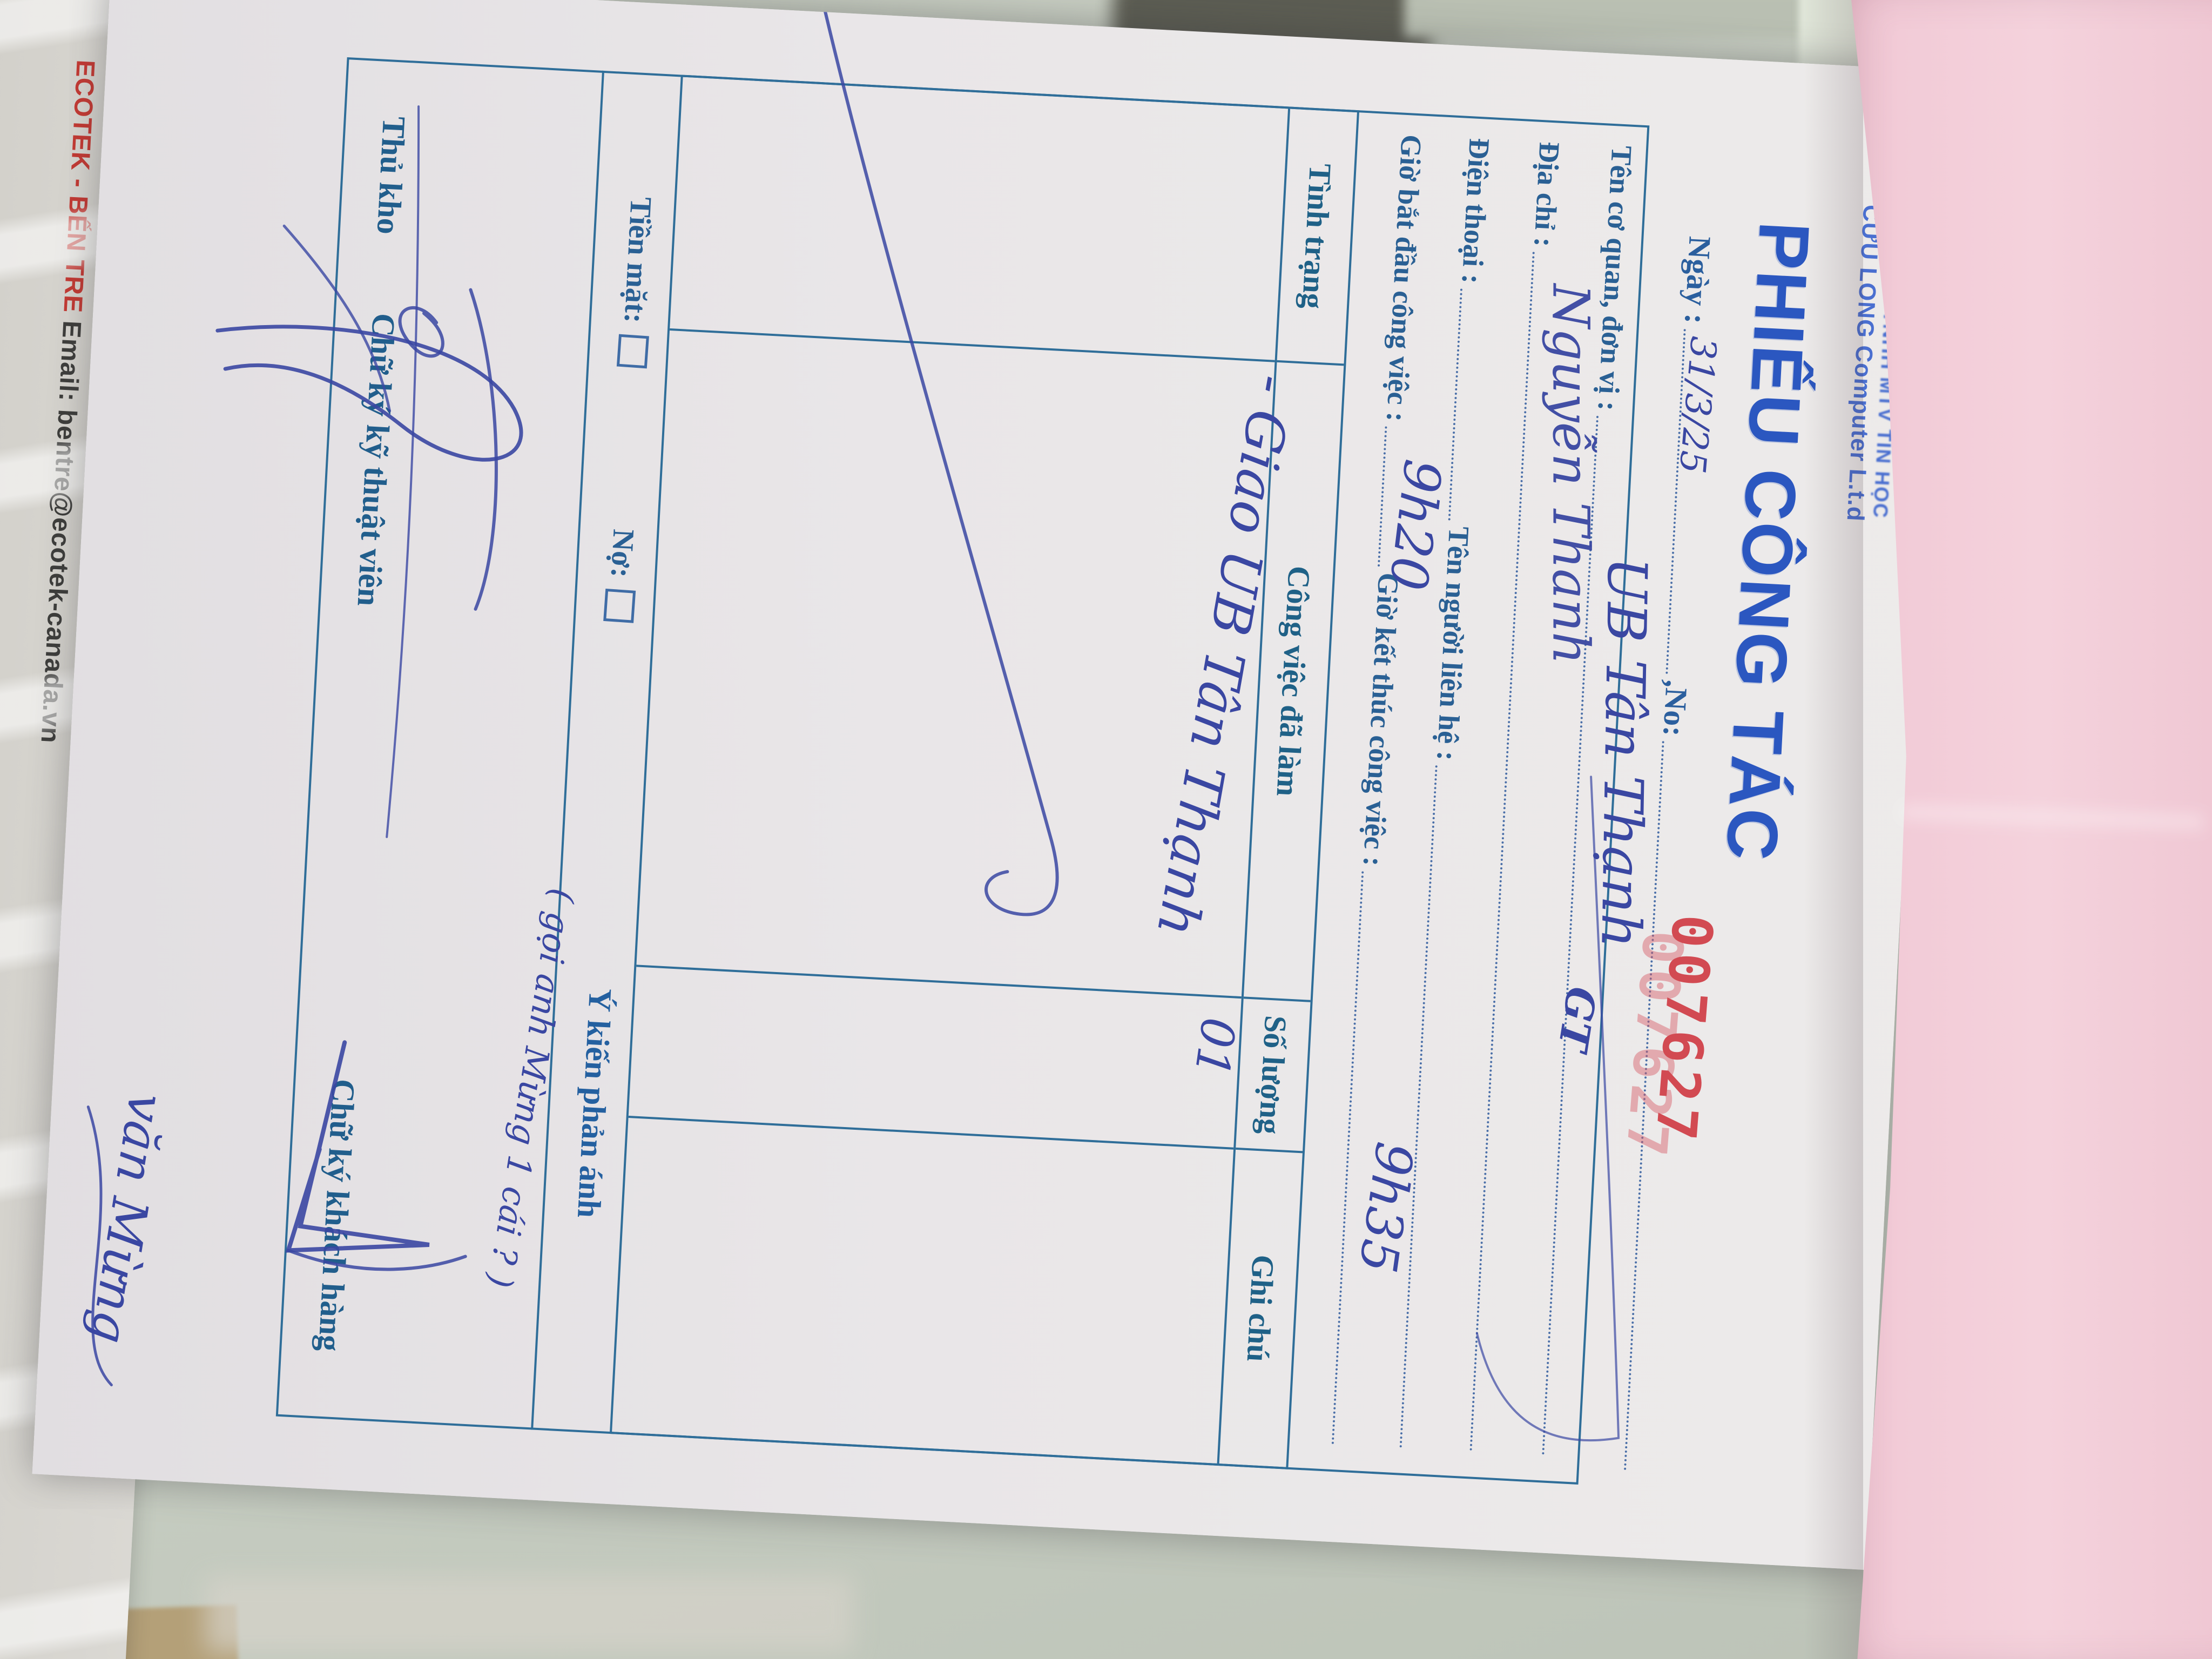 This screenshot has height=1659, width=2212. Describe the element at coordinates (1214, 1047) in the screenshot. I see `handwritten-quantity: 01` at that location.